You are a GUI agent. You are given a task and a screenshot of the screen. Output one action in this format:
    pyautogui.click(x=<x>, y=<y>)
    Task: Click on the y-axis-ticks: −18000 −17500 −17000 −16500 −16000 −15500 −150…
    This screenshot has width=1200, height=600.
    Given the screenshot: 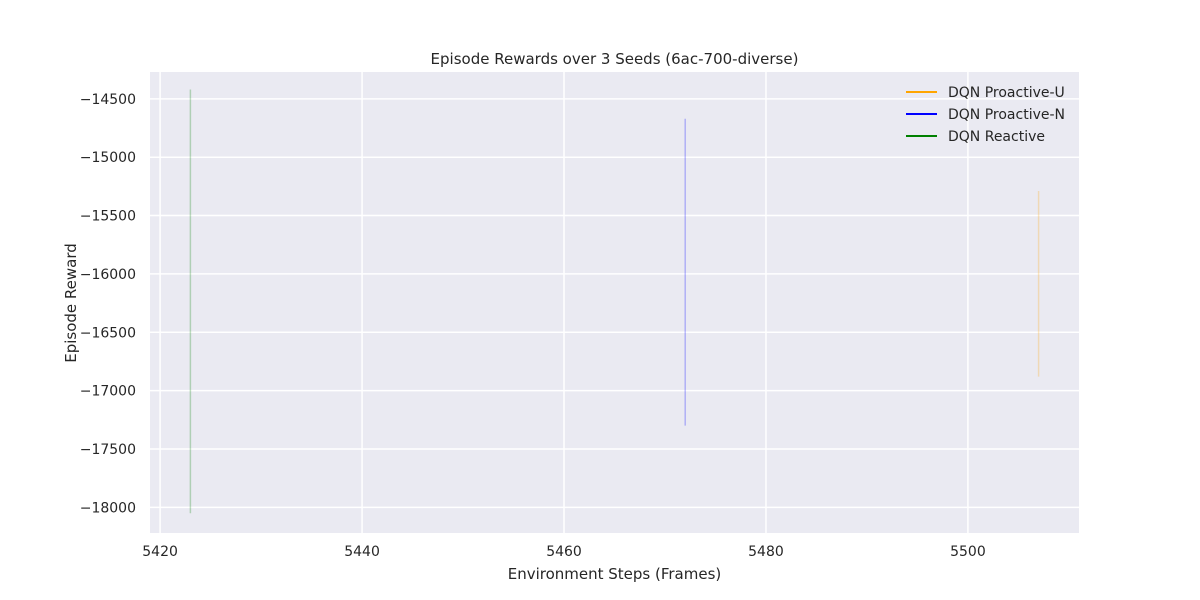 What is the action you would take?
    pyautogui.click(x=108, y=304)
    